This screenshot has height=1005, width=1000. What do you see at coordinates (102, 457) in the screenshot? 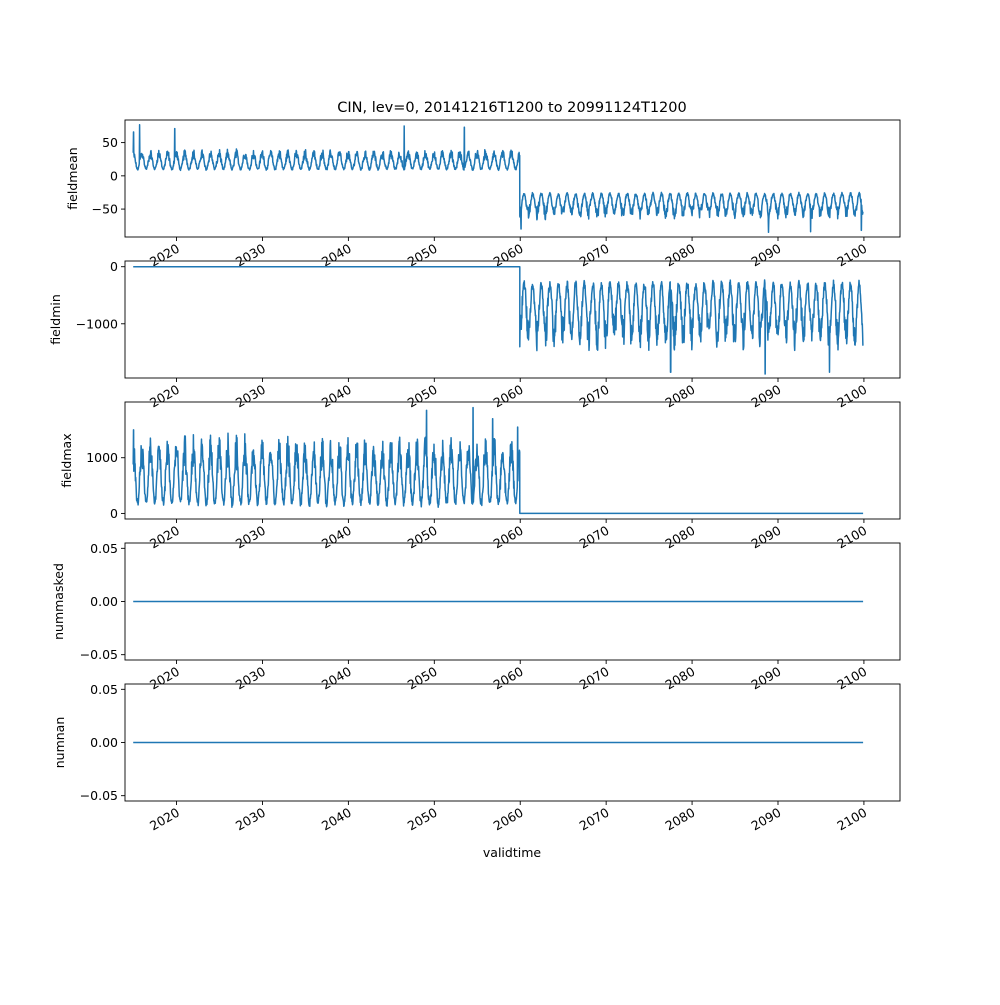
I see `y-tick-label: 1000` at bounding box center [102, 457].